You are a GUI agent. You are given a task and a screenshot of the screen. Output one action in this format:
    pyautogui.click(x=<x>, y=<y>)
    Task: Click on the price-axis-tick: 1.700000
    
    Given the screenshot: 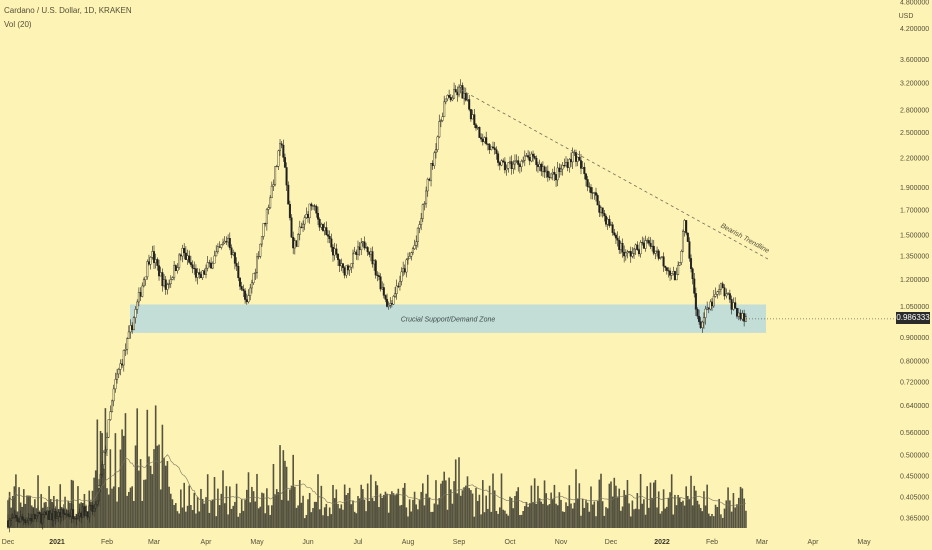 What is the action you would take?
    pyautogui.click(x=914, y=210)
    